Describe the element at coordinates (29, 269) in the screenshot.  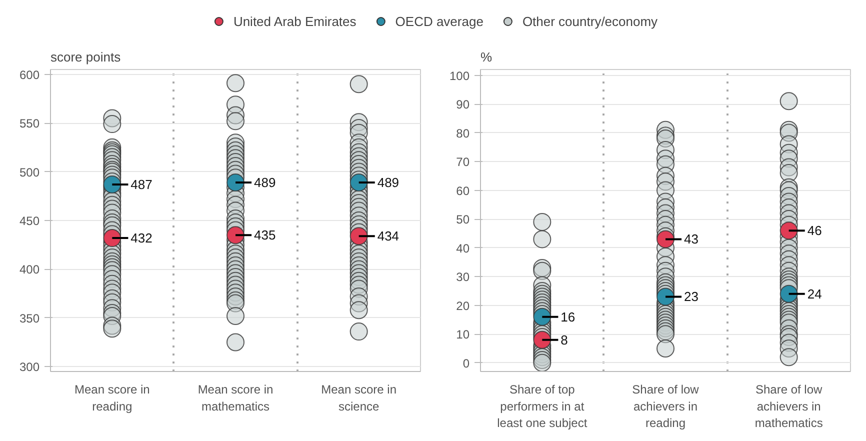
I see `y-tick-label: 400` at that location.